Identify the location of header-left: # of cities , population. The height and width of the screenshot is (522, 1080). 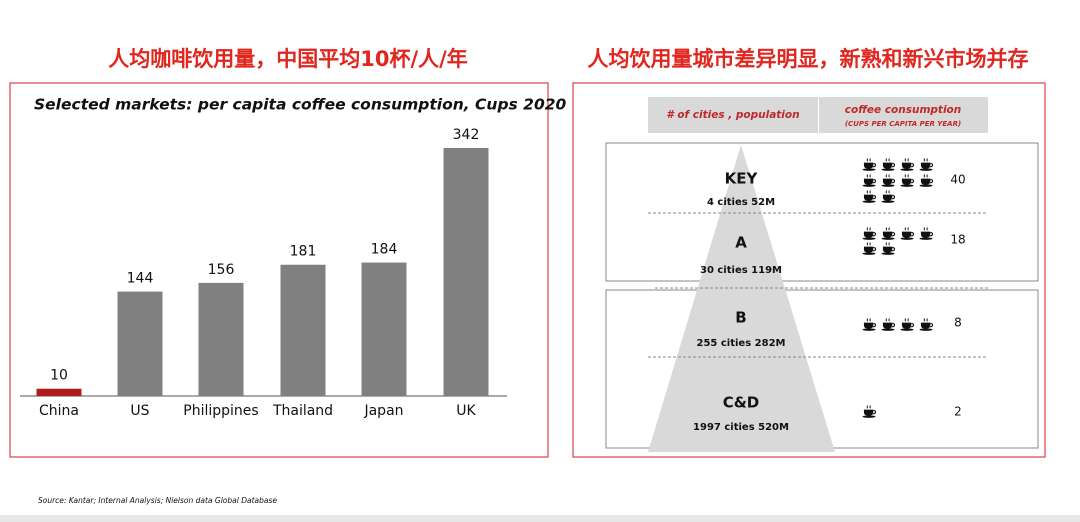
(732, 115).